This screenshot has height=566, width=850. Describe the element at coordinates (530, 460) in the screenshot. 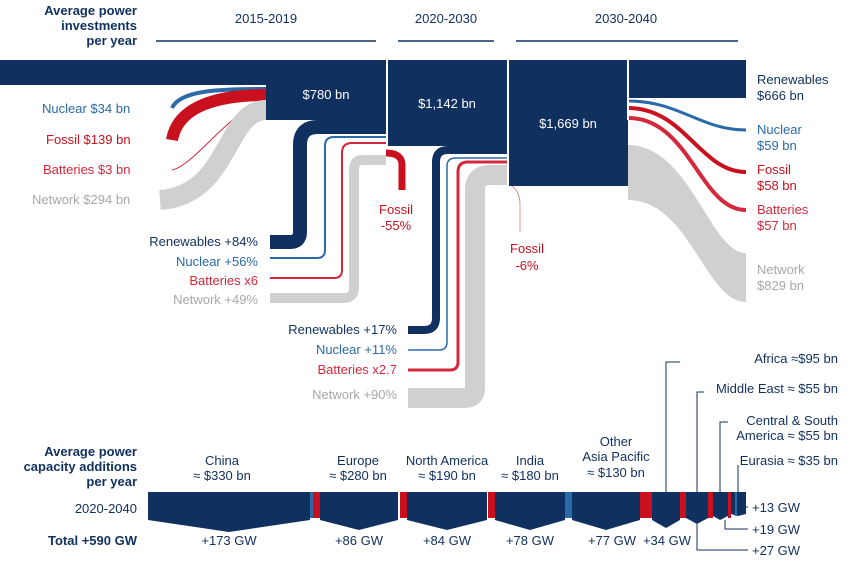

I see `region-name: India` at that location.